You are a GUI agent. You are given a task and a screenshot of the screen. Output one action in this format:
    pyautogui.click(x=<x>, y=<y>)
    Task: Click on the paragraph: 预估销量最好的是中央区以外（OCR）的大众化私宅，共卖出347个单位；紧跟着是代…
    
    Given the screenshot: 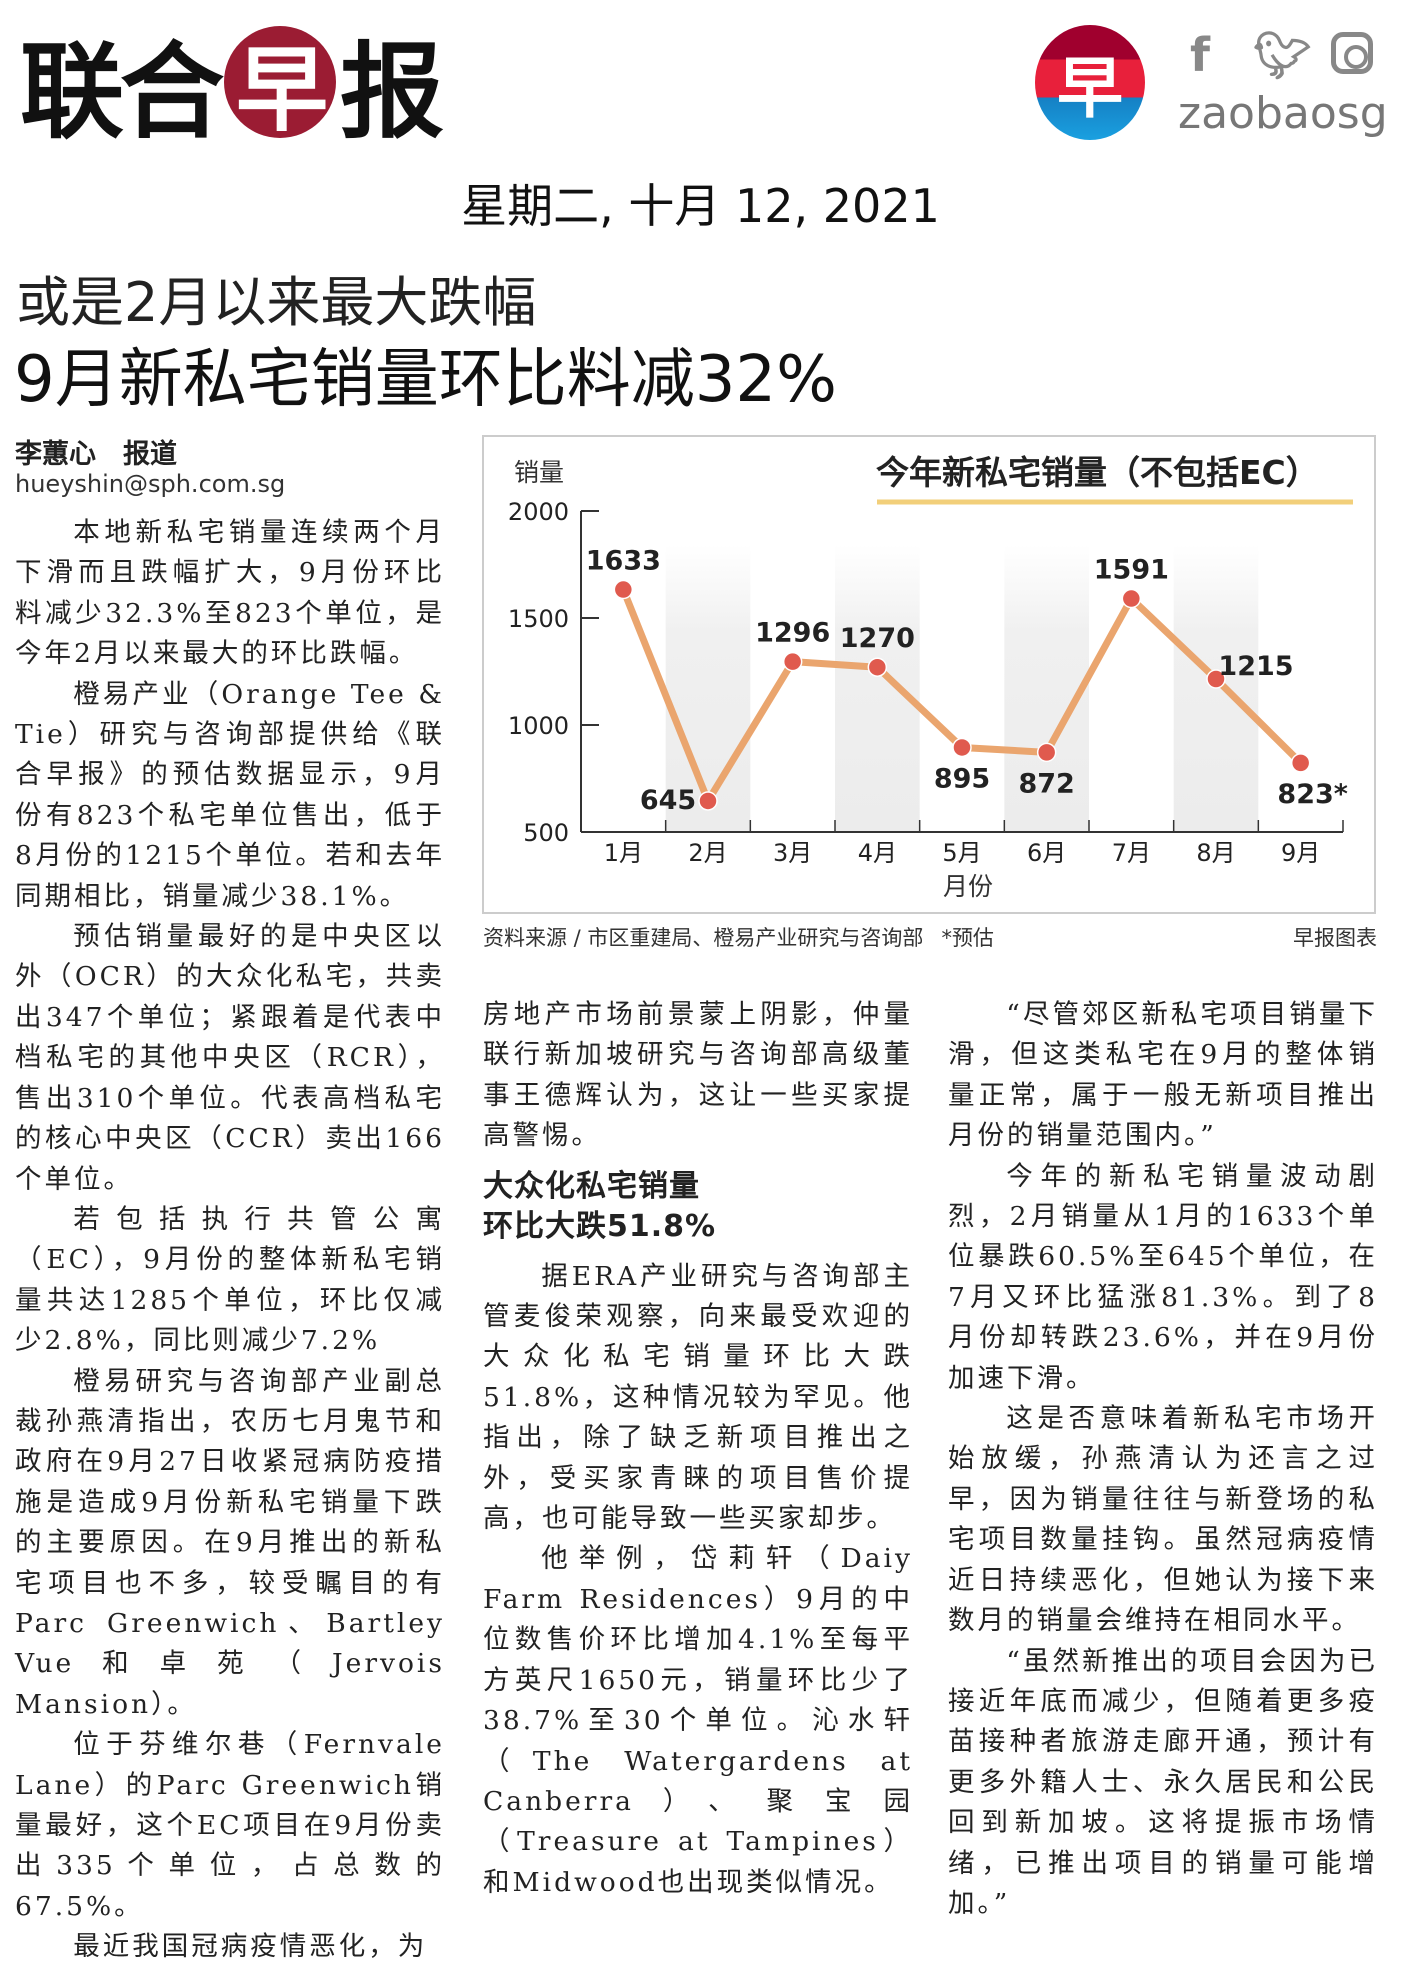 What is the action you would take?
    pyautogui.click(x=230, y=1058)
    